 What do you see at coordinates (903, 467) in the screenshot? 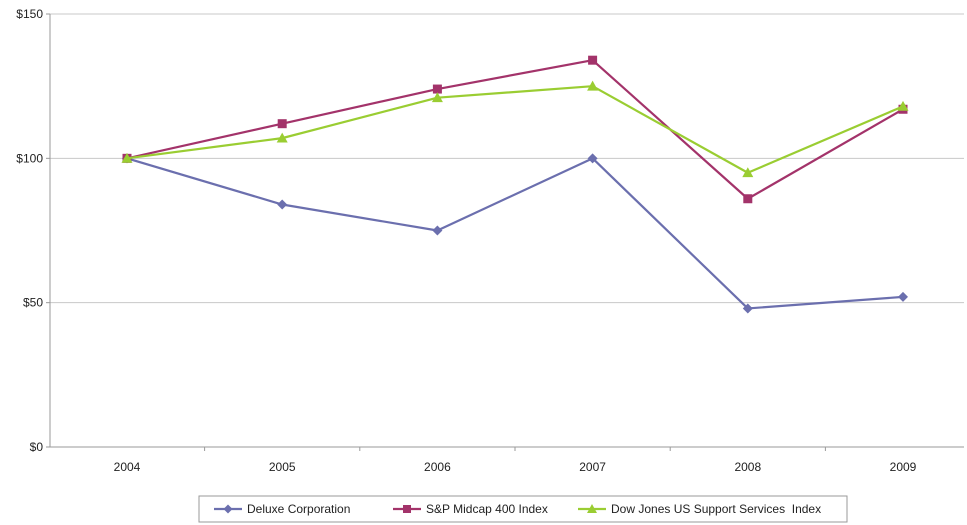
I see `x-tick-label: 2009` at bounding box center [903, 467].